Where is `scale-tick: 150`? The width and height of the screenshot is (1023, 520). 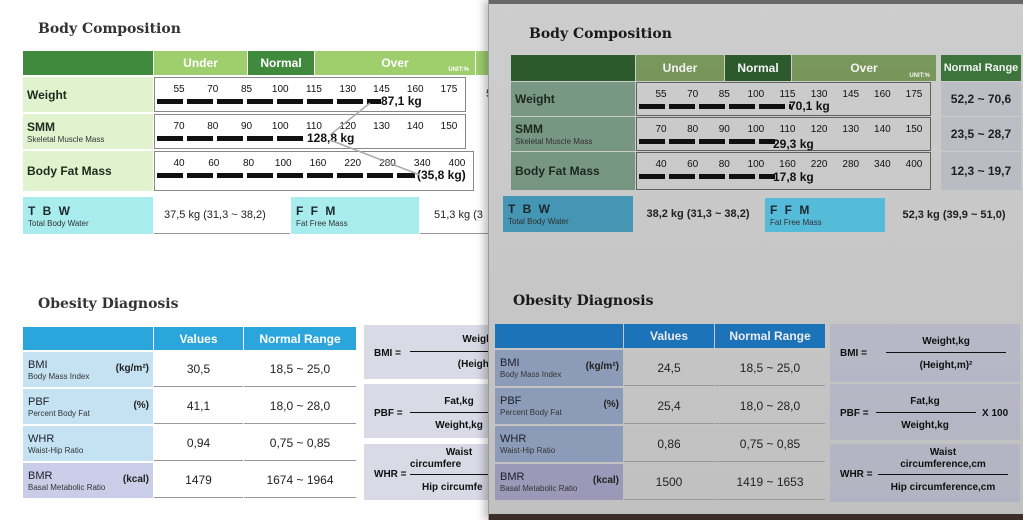 scale-tick: 150 is located at coordinates (449, 126).